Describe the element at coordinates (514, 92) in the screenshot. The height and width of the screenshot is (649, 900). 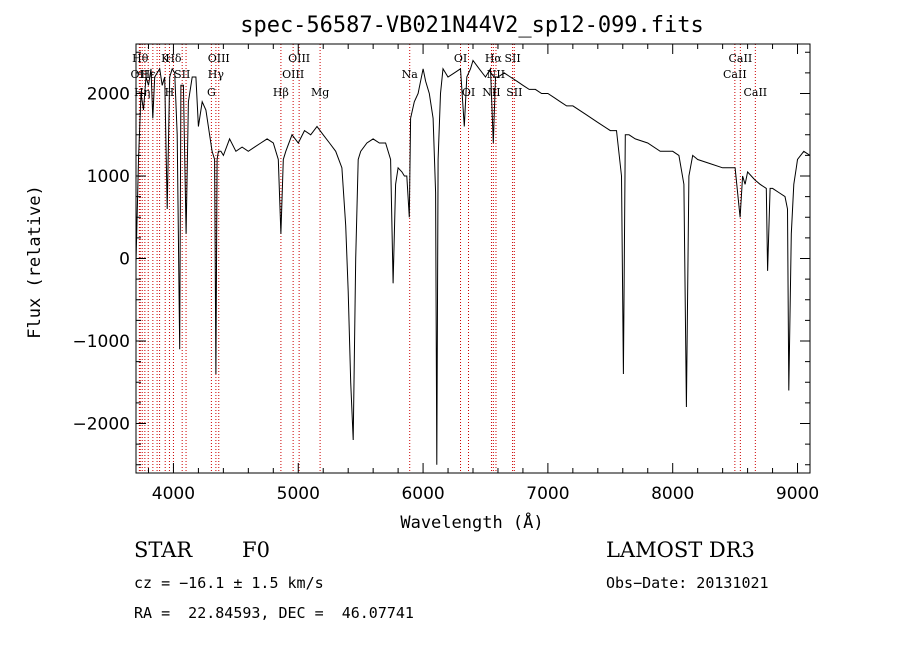
I see `line-label-27: SII` at that location.